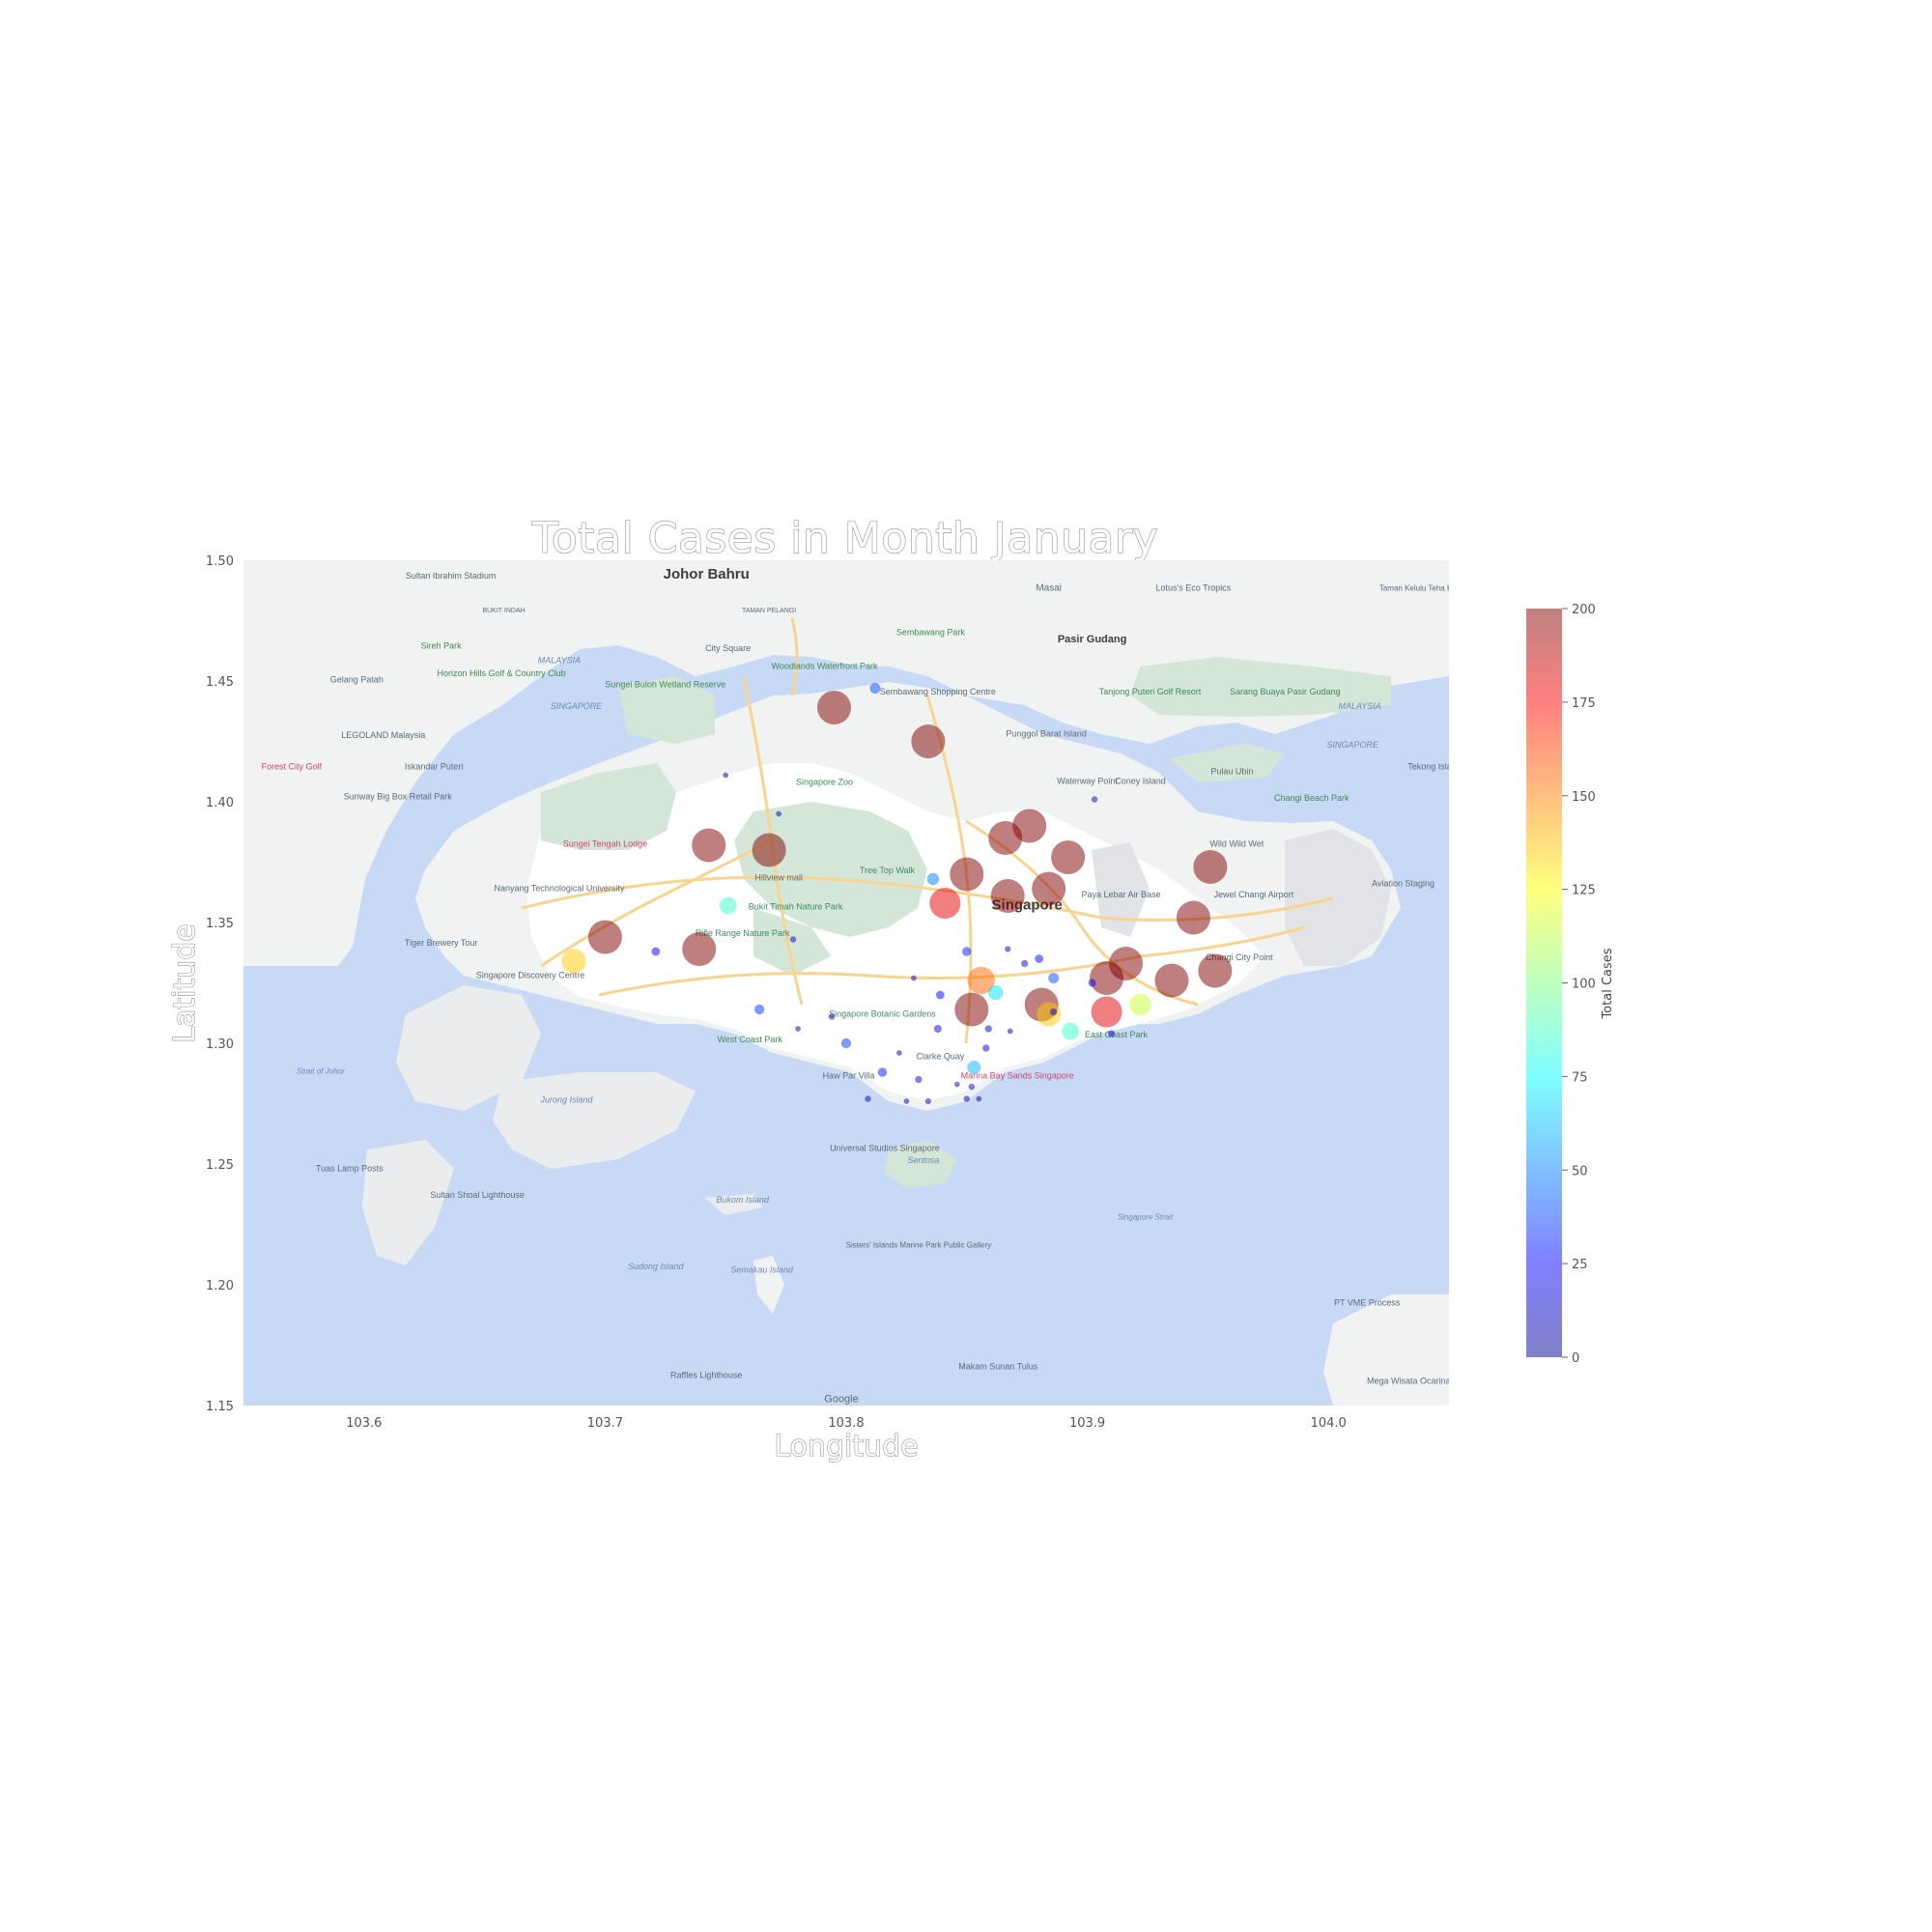 This screenshot has width=1932, height=1932. Describe the element at coordinates (1239, 957) in the screenshot. I see `map-label: Changi City Point` at that location.